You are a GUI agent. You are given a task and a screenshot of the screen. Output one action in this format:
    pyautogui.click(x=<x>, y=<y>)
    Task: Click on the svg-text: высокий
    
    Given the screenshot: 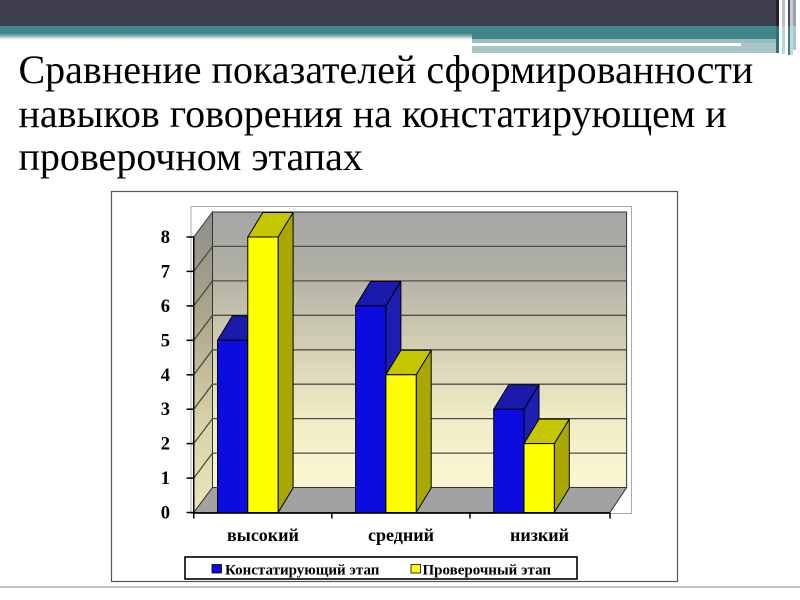 What is the action you would take?
    pyautogui.click(x=263, y=535)
    